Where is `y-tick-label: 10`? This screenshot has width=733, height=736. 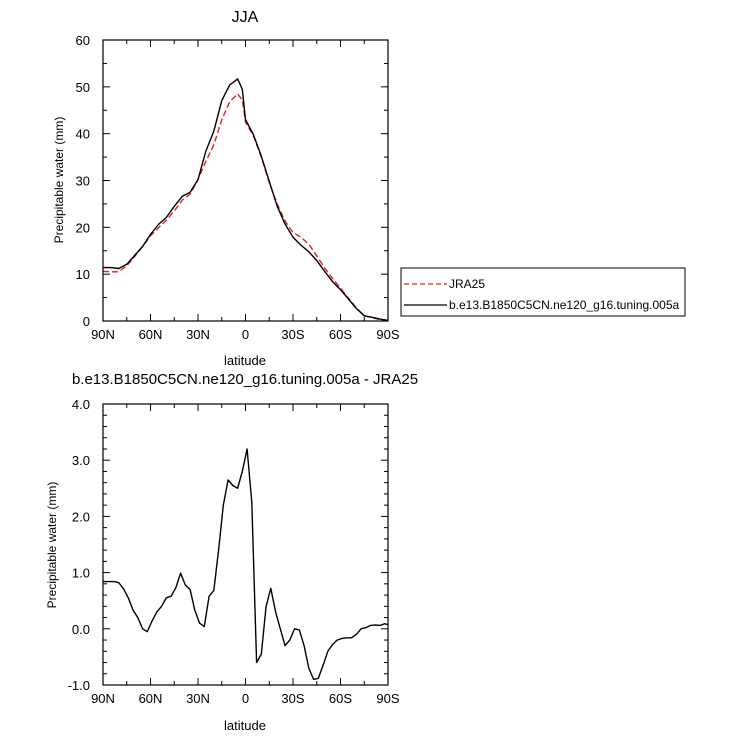
y-tick-label: 10 is located at coordinates (83, 274).